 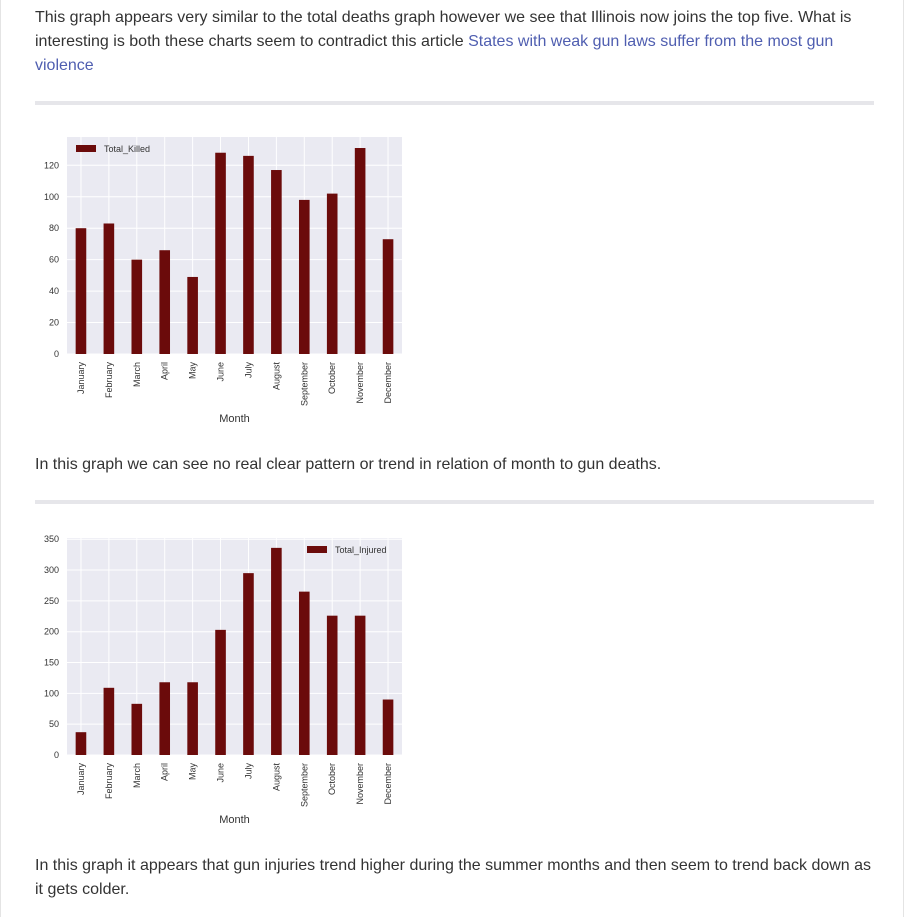 I want to click on y-tick-label: 60, so click(x=54, y=260).